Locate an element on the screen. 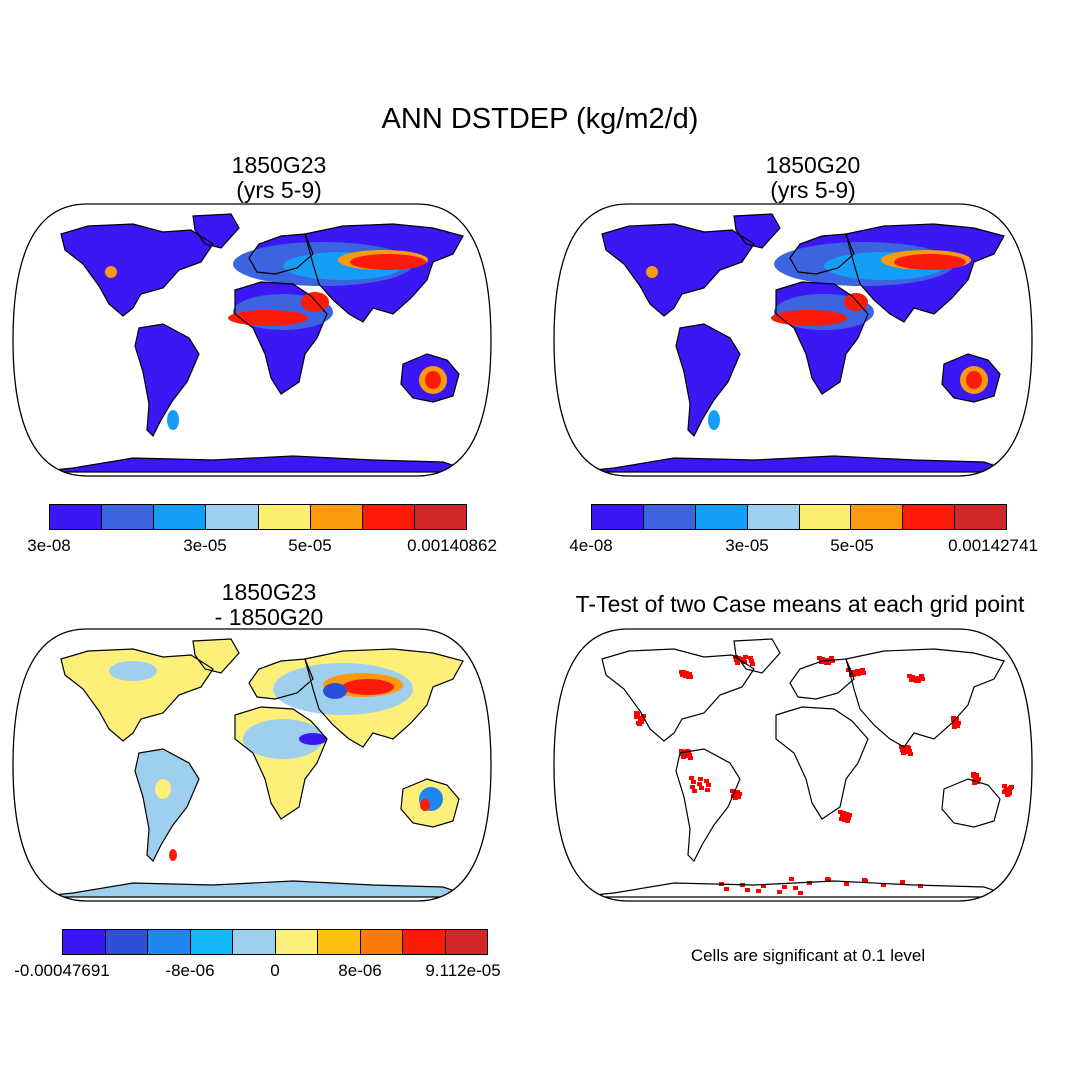 The height and width of the screenshot is (1080, 1080). map-case2 is located at coordinates (793, 340).